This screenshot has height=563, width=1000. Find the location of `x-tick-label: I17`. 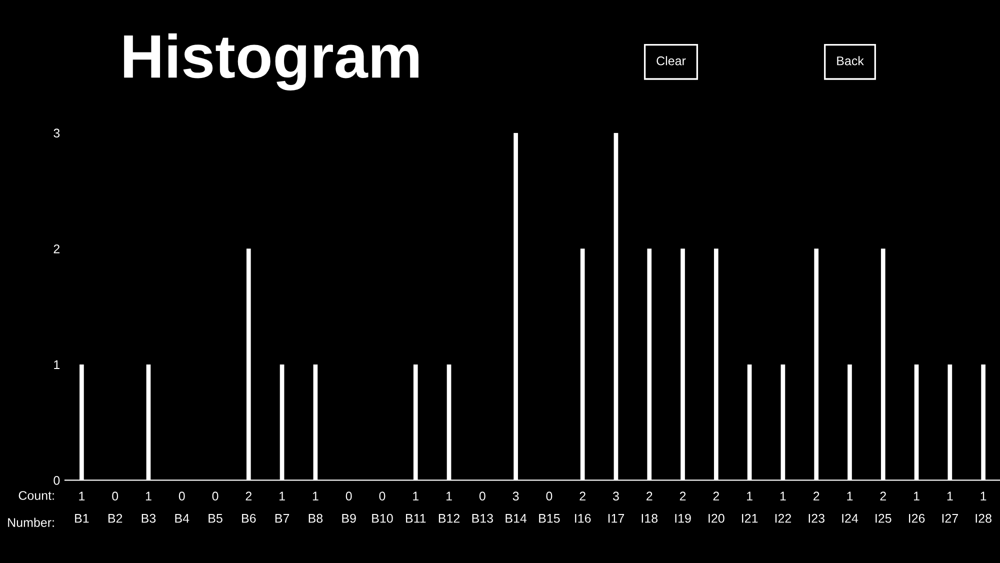

x-tick-label: I17 is located at coordinates (616, 518).